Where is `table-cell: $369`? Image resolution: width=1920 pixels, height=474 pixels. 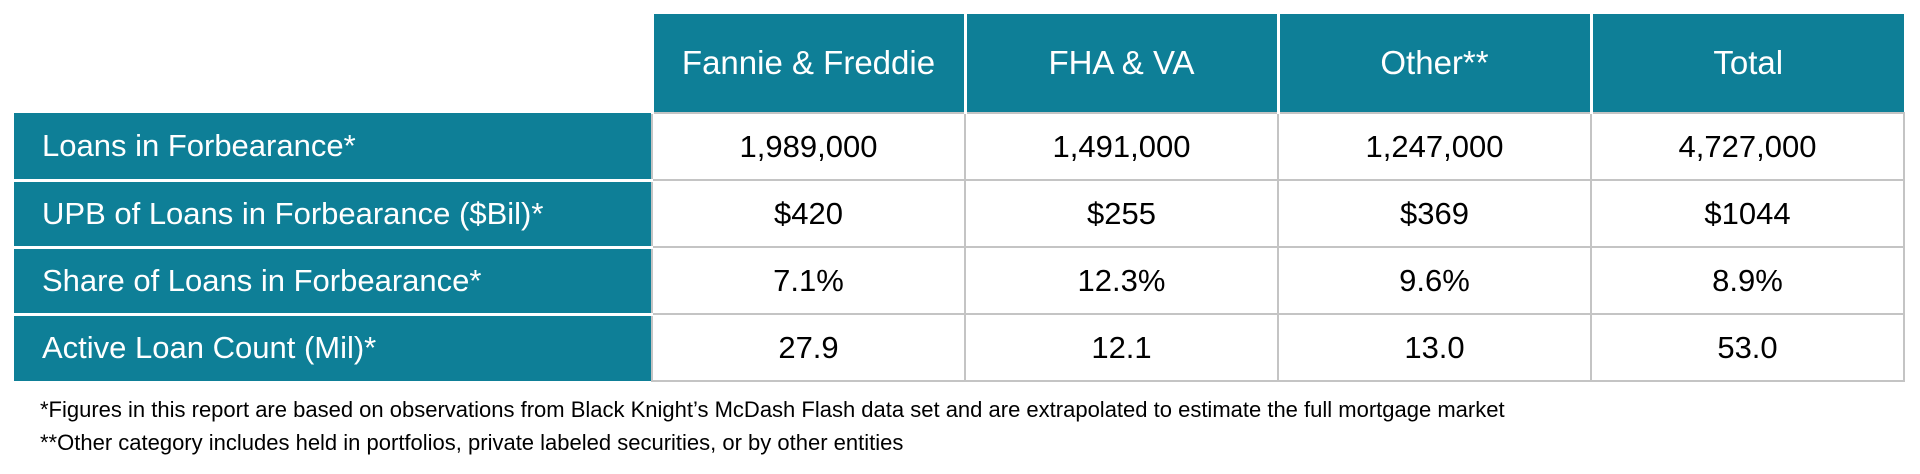 table-cell: $369 is located at coordinates (1434, 213).